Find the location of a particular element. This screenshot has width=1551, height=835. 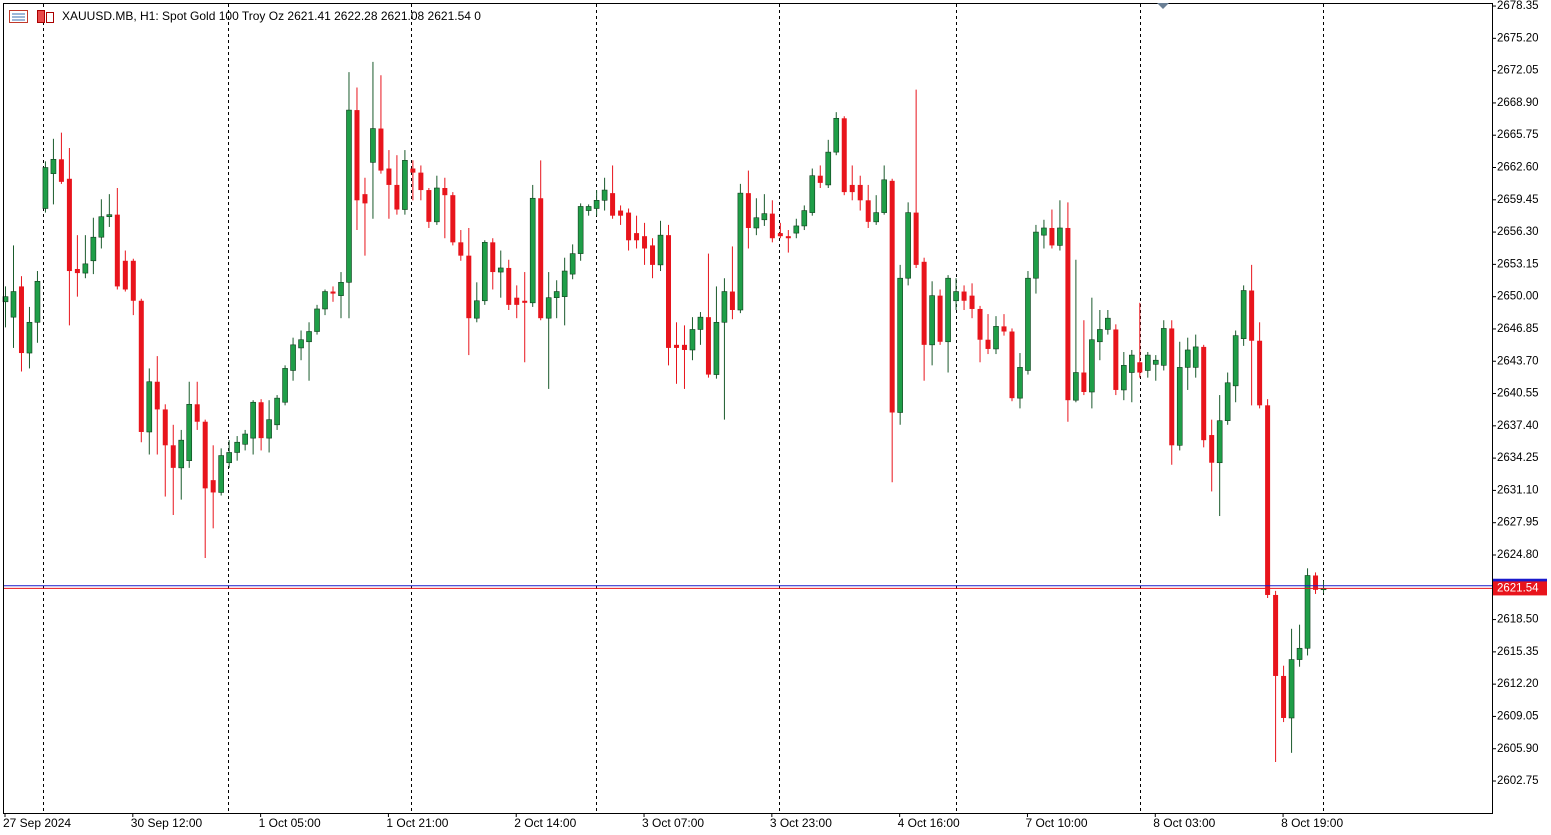

bid-label-box is located at coordinates (1520, 588).